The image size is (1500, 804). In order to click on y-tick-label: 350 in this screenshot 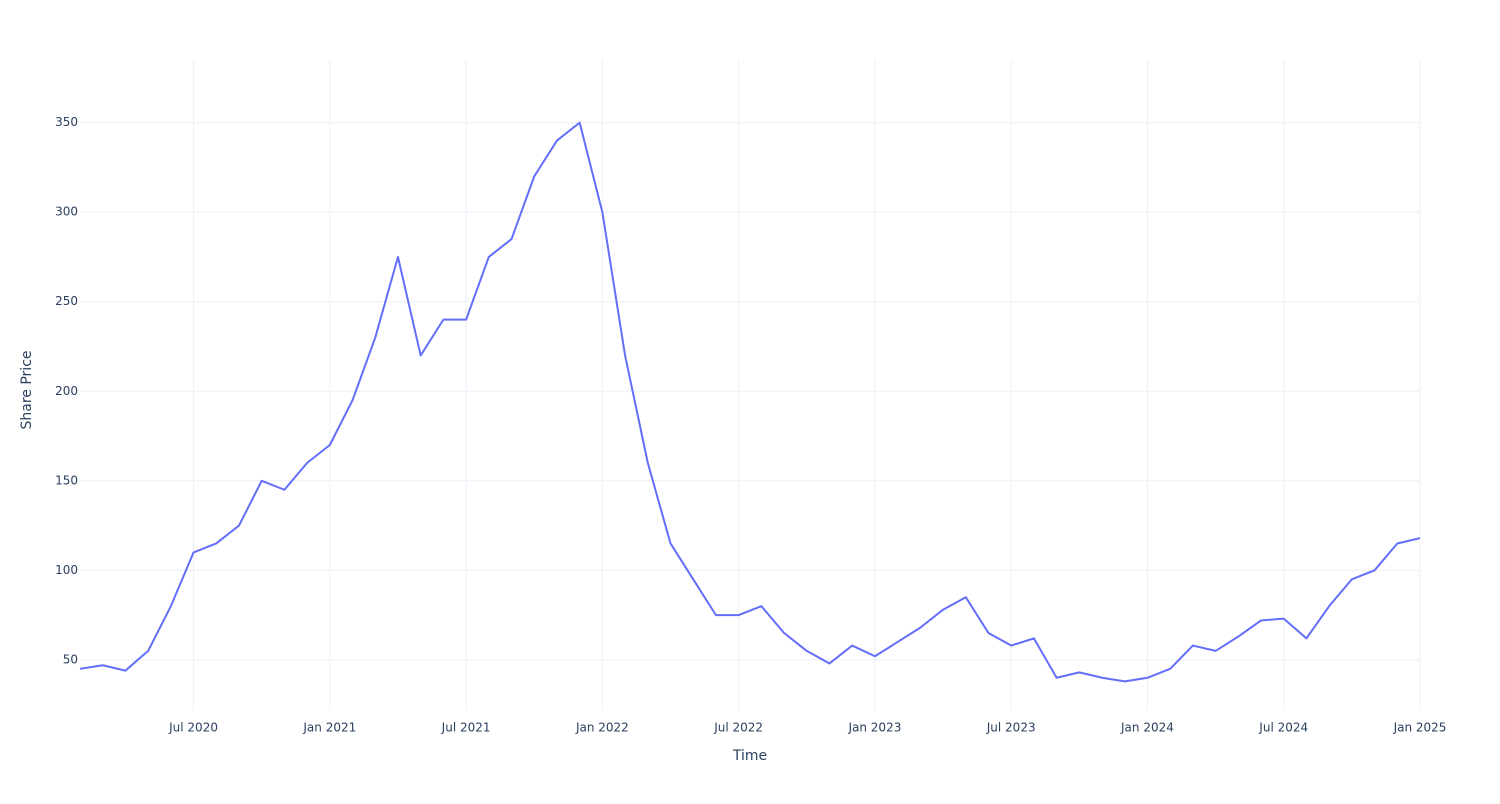, I will do `click(66, 122)`.